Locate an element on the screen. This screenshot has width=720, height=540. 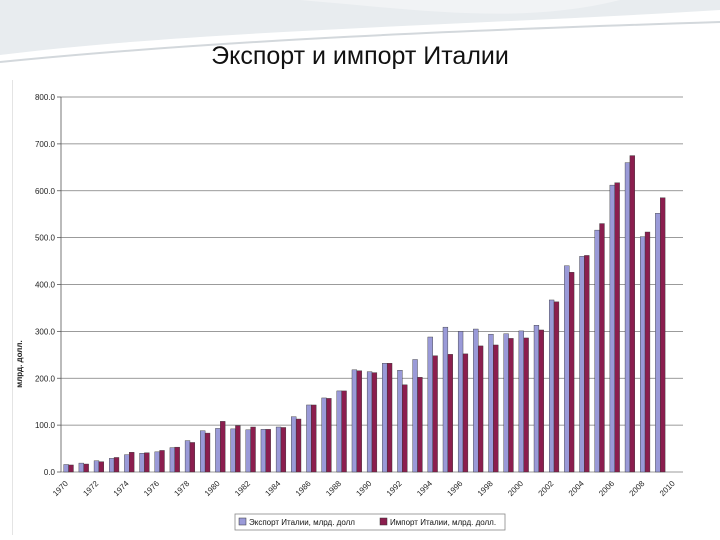
x-tick-label: 2002 is located at coordinates (546, 488).